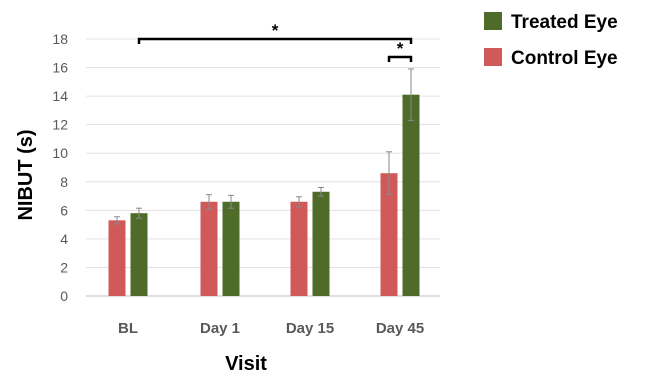 The width and height of the screenshot is (652, 376). What do you see at coordinates (564, 58) in the screenshot?
I see `legend-label: Control Eye` at bounding box center [564, 58].